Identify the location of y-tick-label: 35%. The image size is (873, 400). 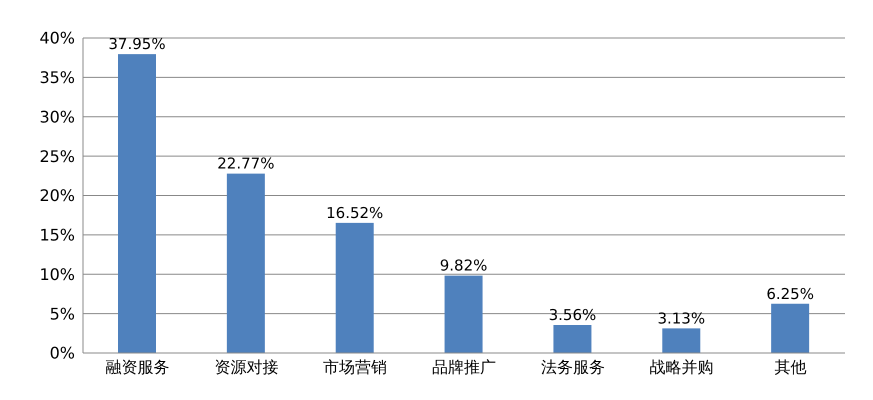
(57, 78).